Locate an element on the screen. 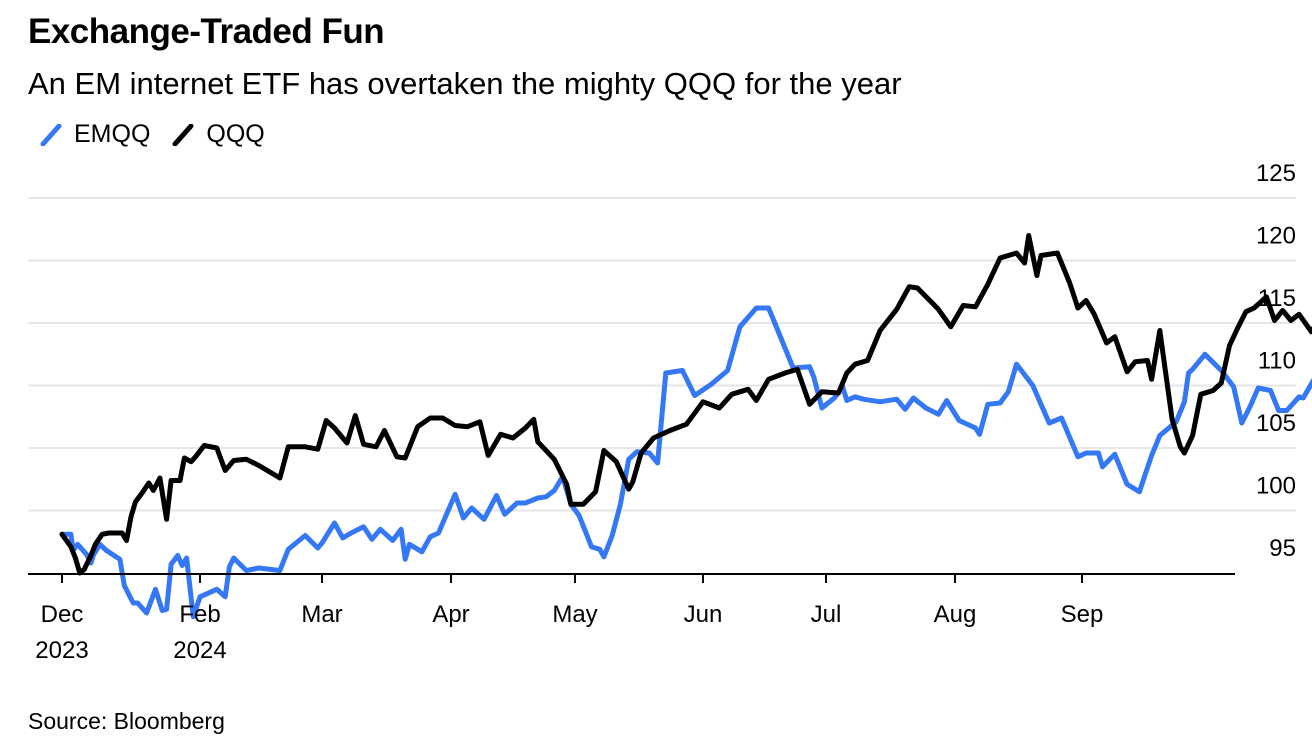 This screenshot has height=752, width=1312. x-tick-label: Sep is located at coordinates (1082, 614).